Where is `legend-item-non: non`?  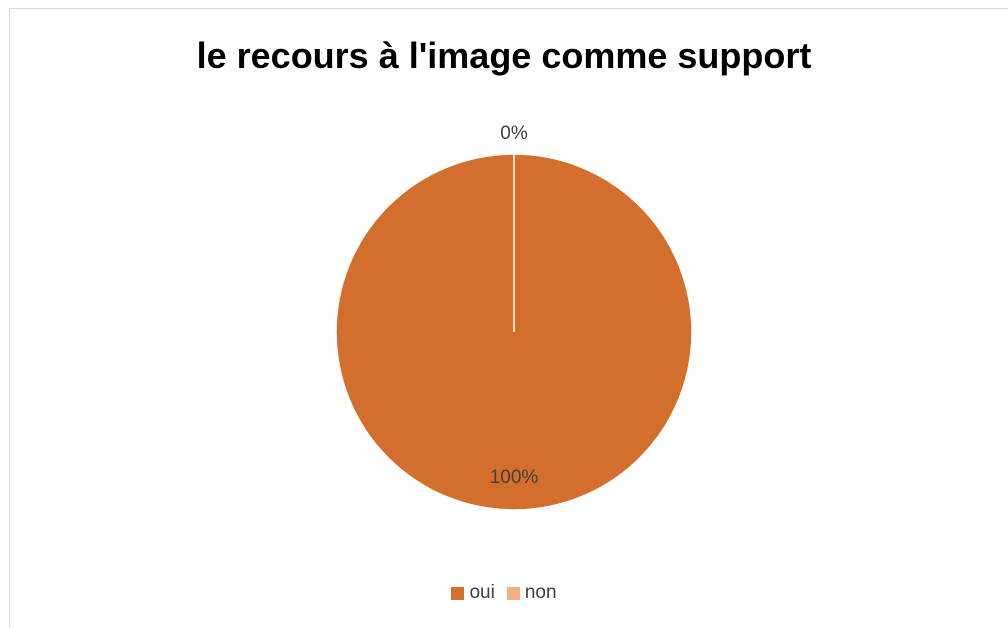 legend-item-non: non is located at coordinates (531, 593).